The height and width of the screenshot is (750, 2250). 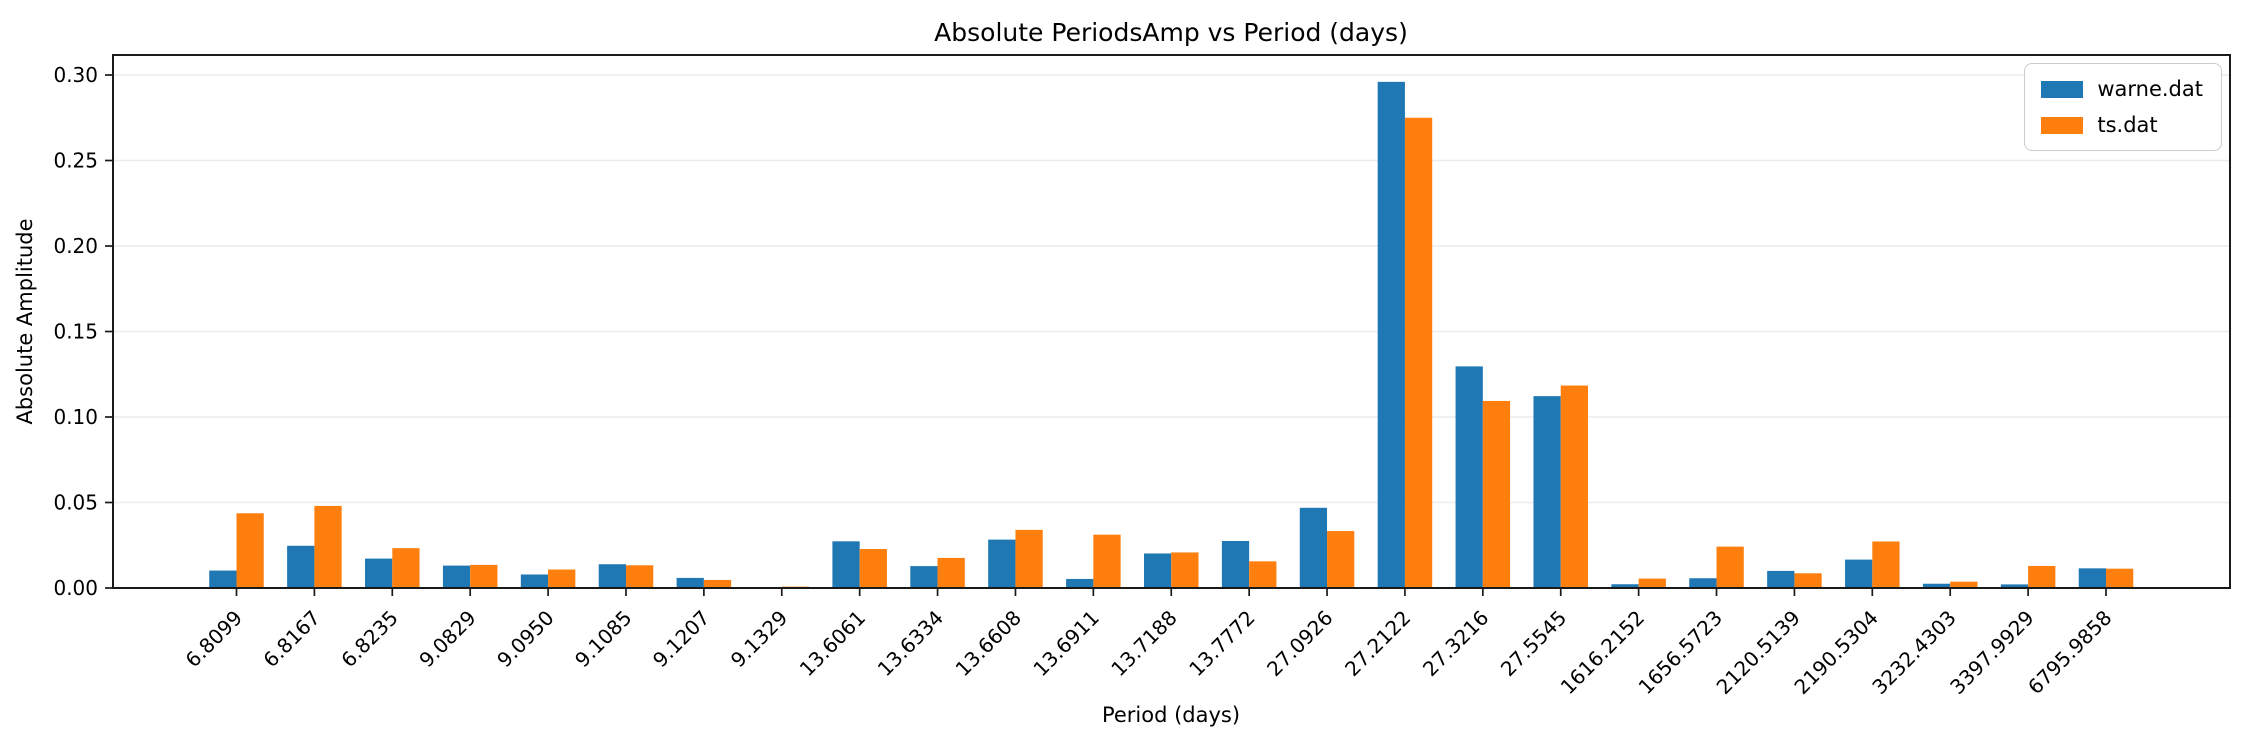 I want to click on y-tick-label: 0.25, so click(x=75, y=161).